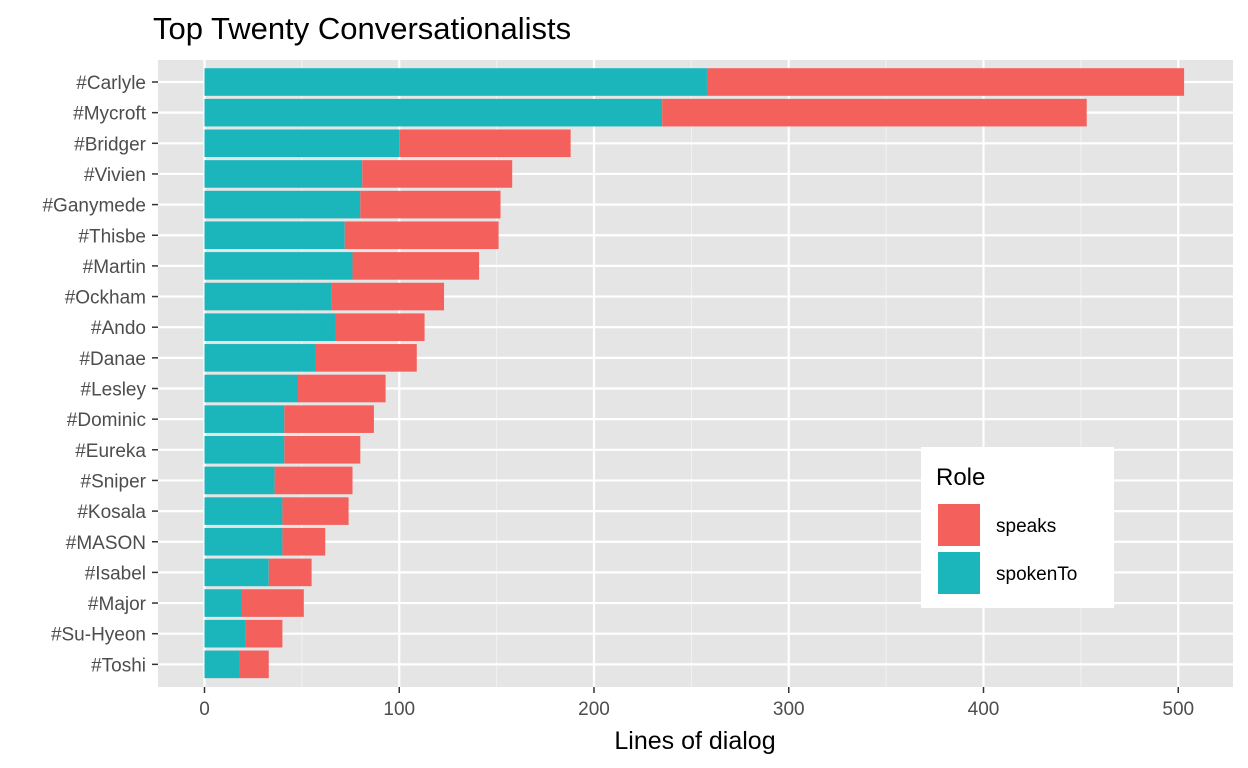 This screenshot has height=768, width=1248. What do you see at coordinates (115, 573) in the screenshot?
I see `y-tick-label: #Isabel` at bounding box center [115, 573].